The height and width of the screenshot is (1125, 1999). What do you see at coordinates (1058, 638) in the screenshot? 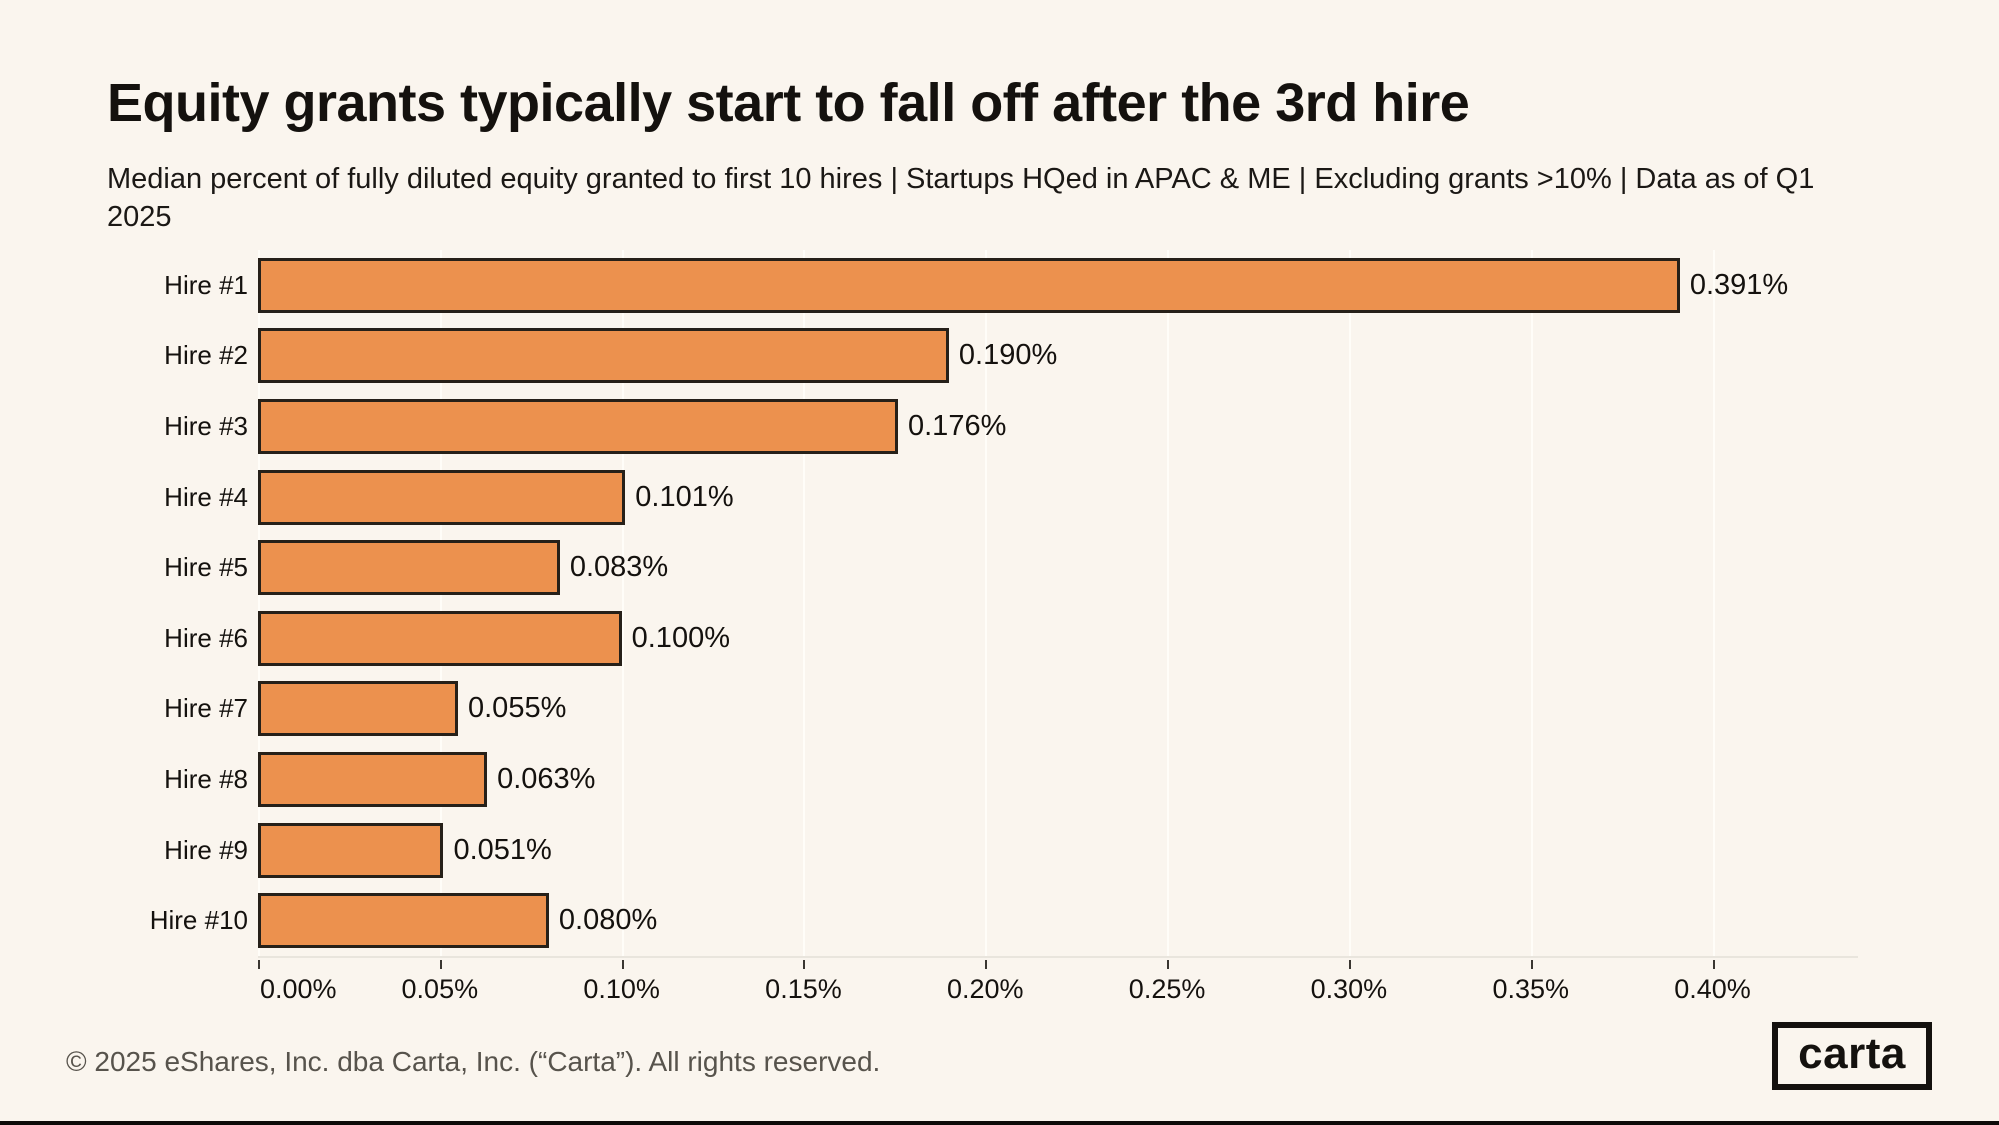
I see `bar-track: 0.100%` at bounding box center [1058, 638].